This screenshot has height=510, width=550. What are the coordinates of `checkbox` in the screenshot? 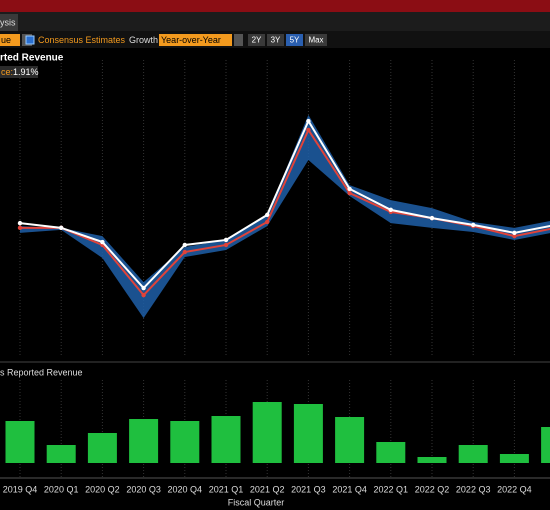 It's located at (30, 40).